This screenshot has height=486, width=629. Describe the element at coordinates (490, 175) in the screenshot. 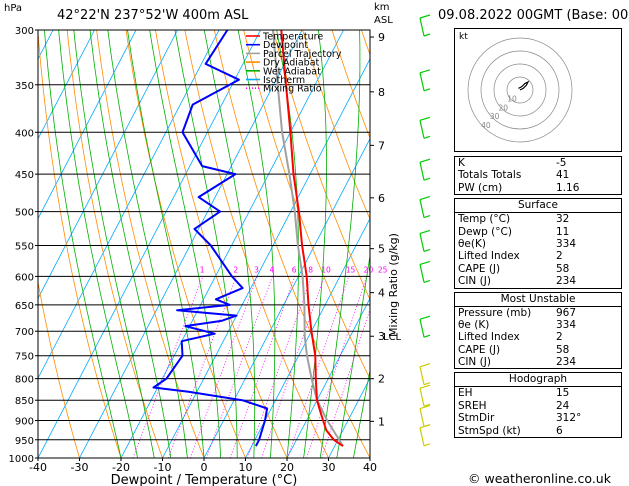

I see `index-label: Totals Totals` at that location.